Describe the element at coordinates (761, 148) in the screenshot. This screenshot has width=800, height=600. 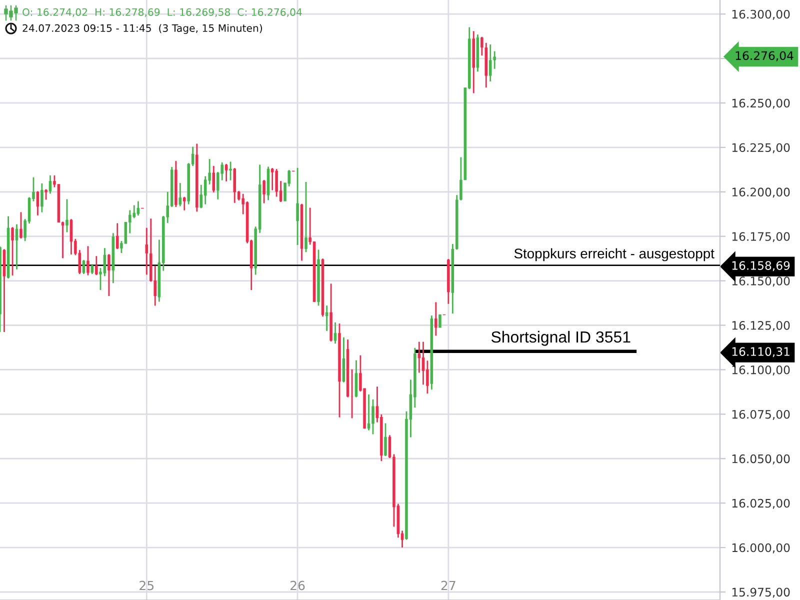
I see `y-tick-label: 16.225,00` at that location.